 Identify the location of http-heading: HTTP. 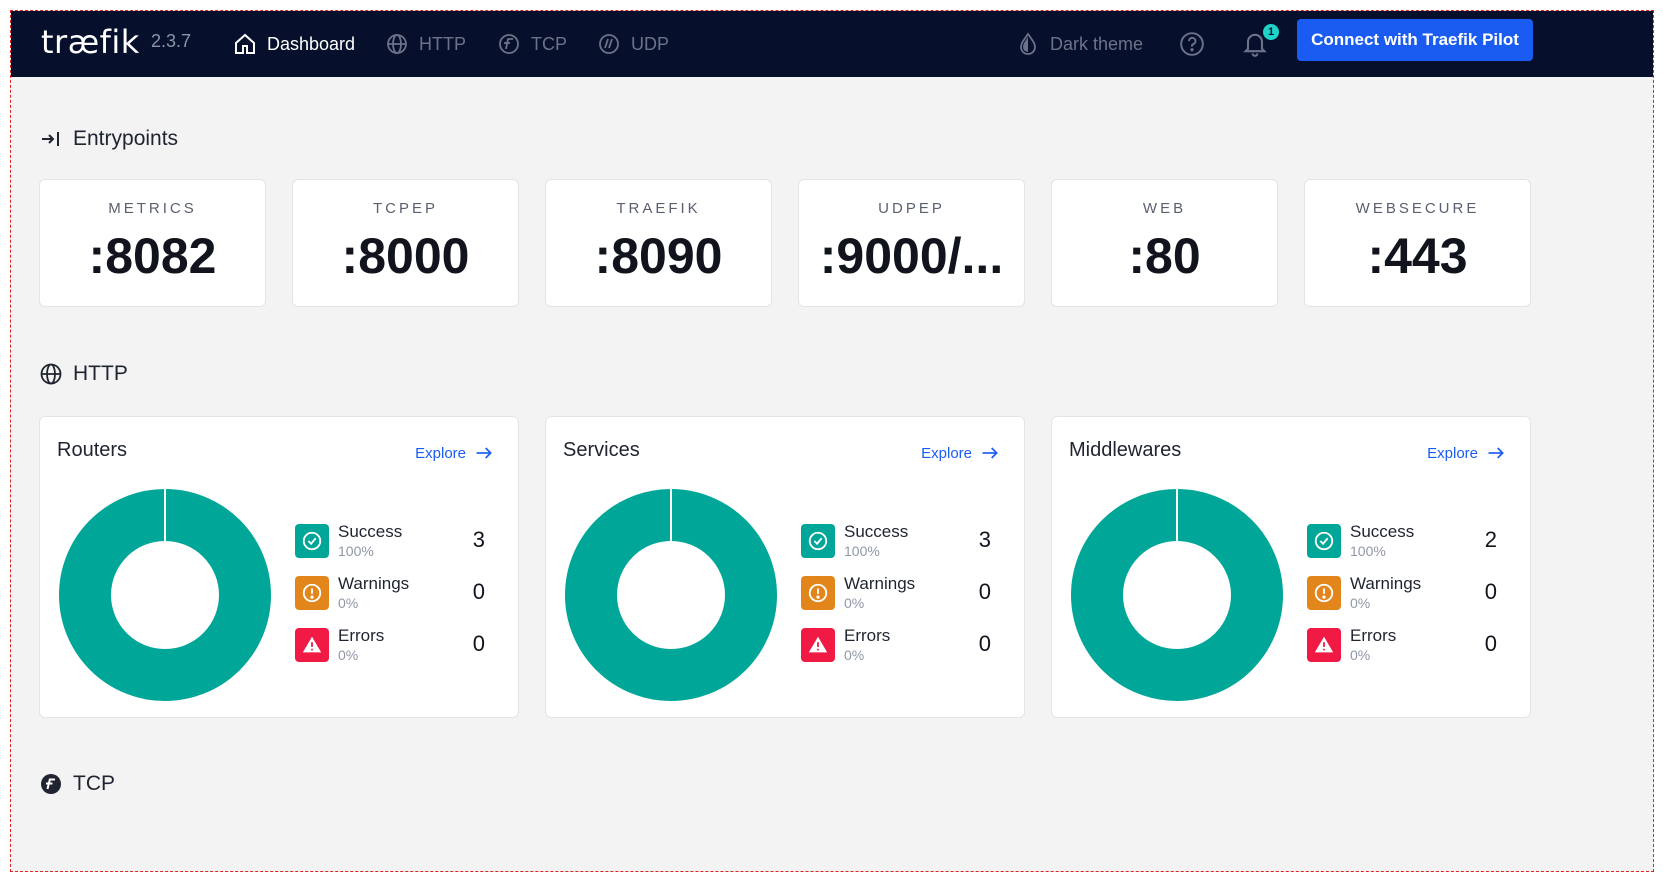
(83, 374).